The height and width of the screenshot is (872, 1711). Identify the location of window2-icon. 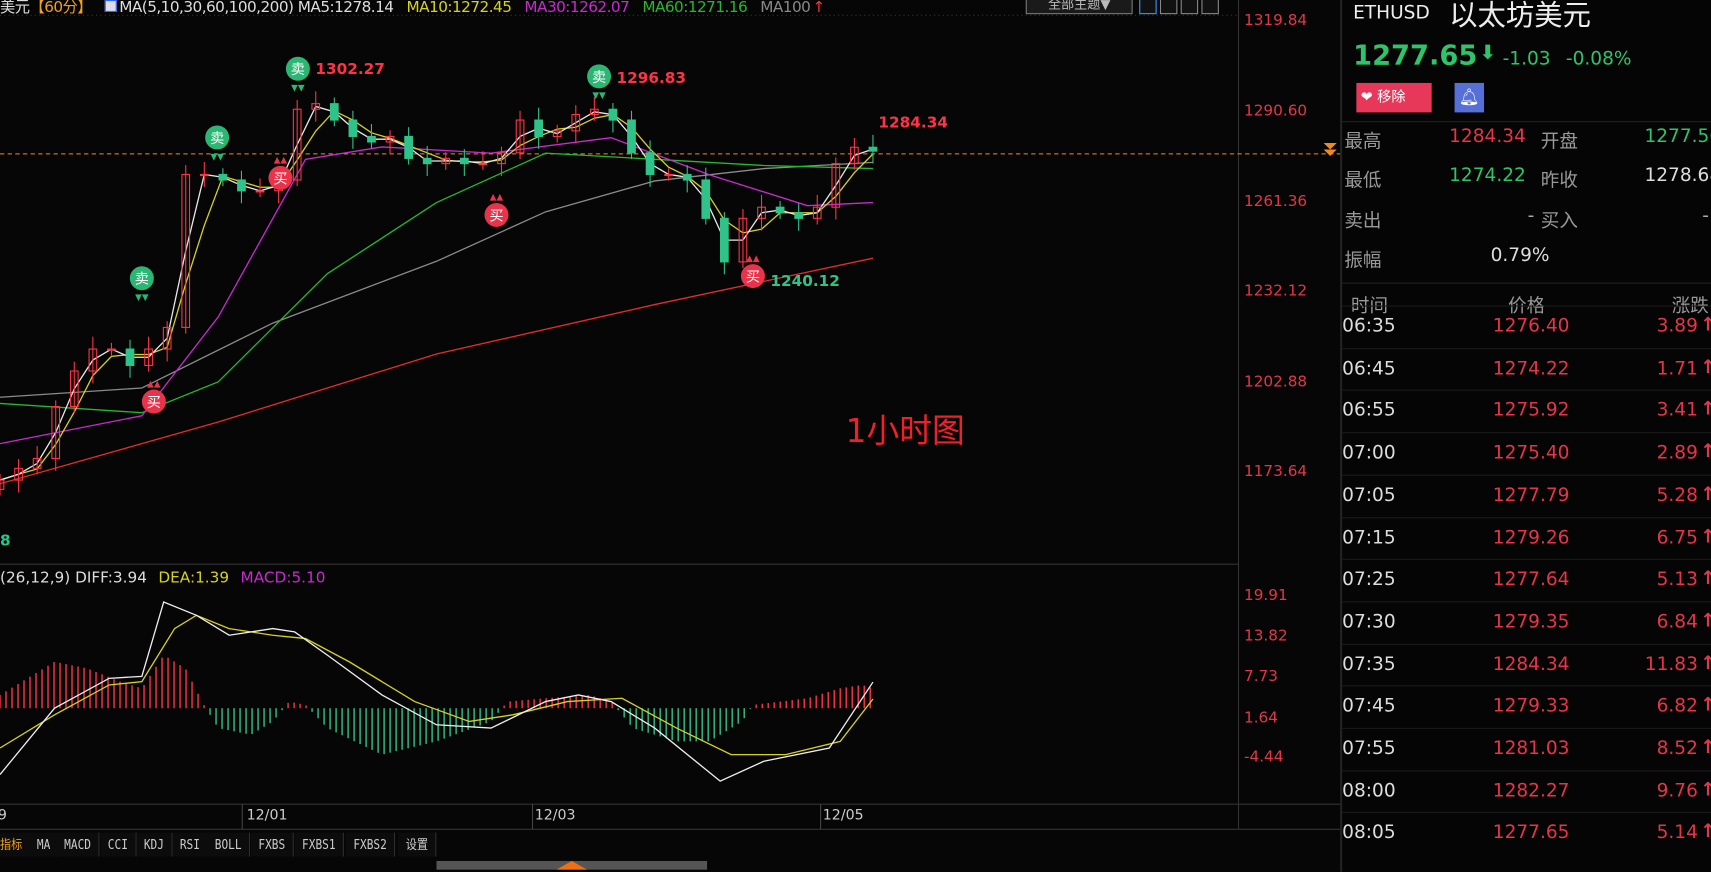
(1189, 7).